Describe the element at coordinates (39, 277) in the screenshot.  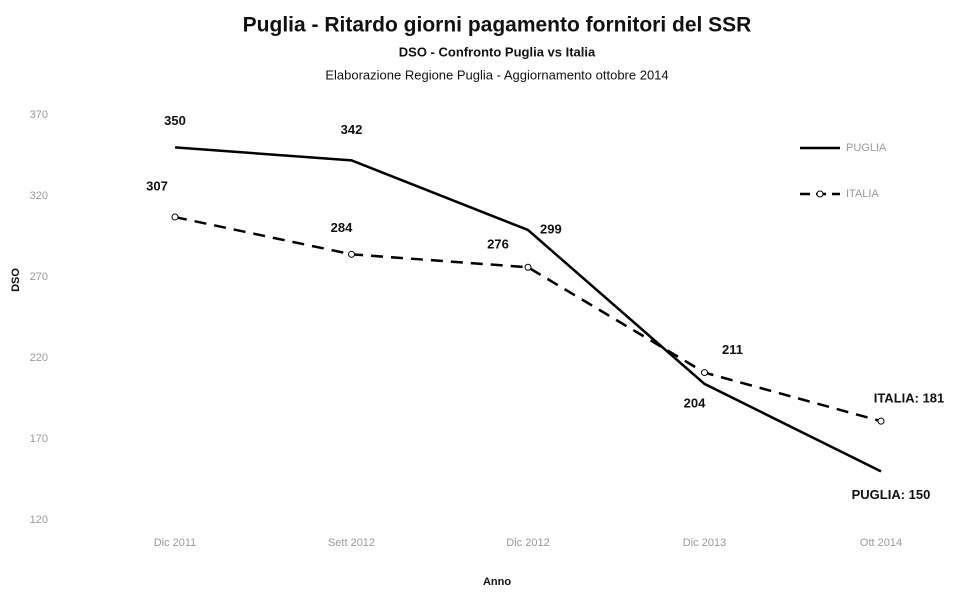
I see `y-tick-label: 270` at that location.